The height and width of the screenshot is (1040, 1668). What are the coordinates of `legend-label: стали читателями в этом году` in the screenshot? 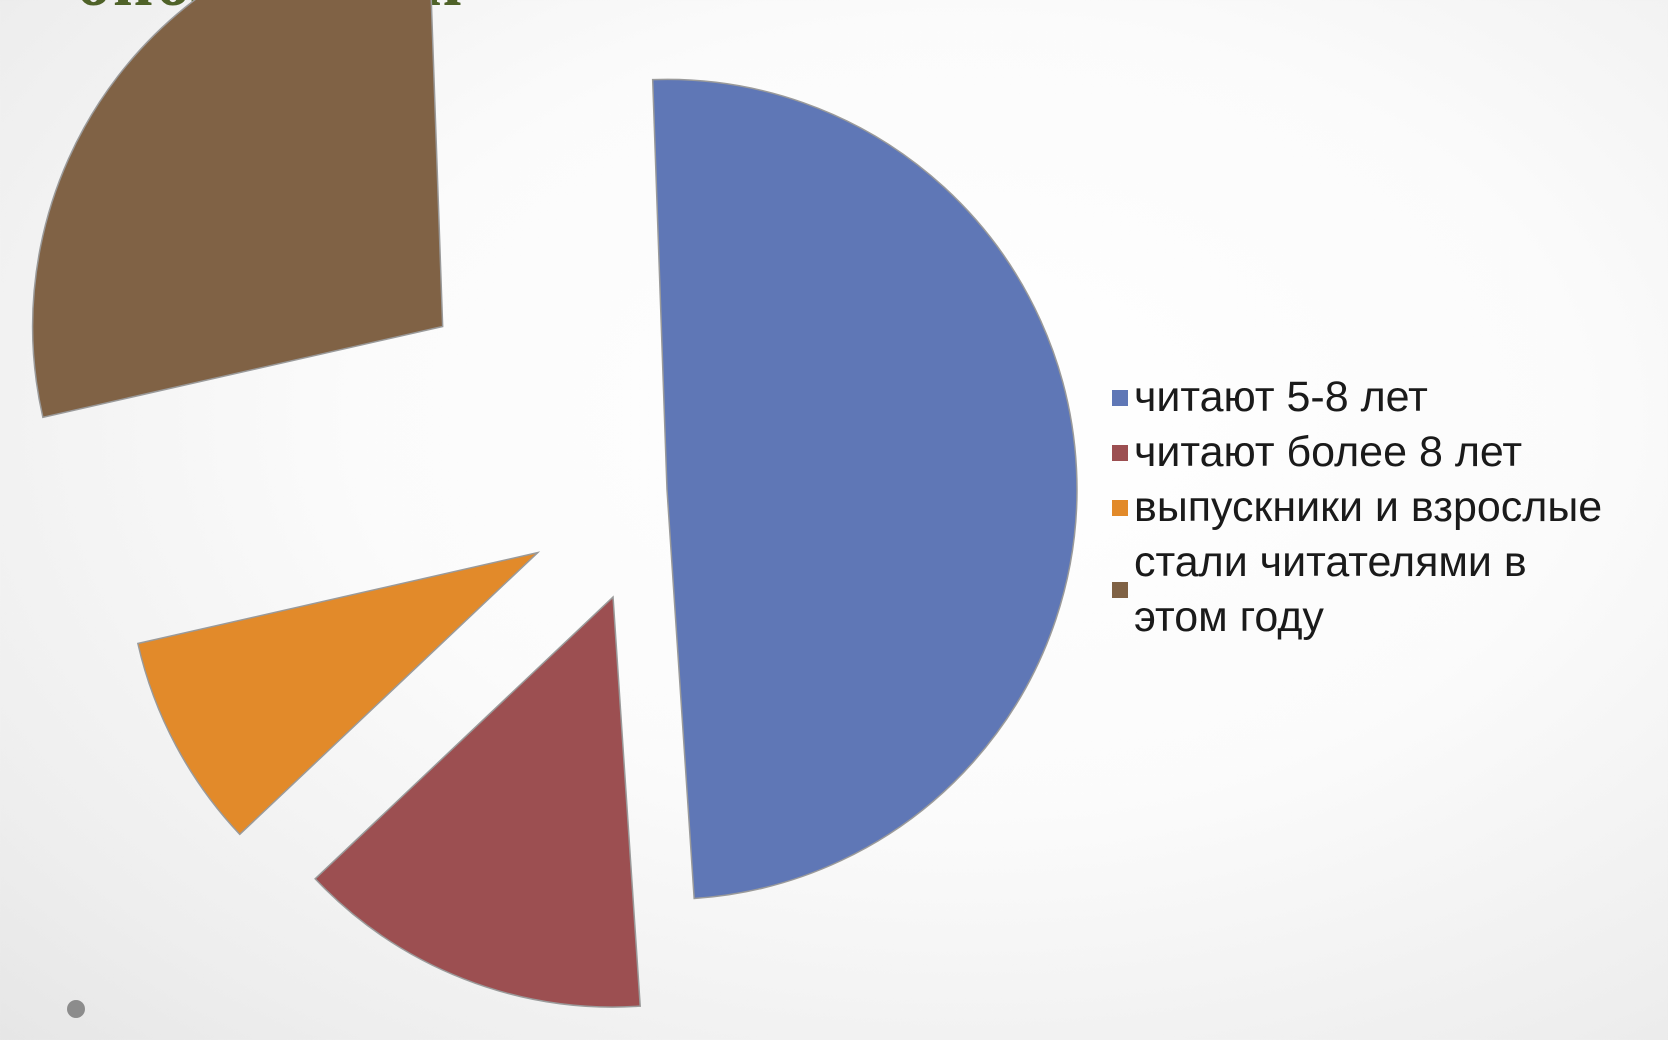 It's located at (1374, 590).